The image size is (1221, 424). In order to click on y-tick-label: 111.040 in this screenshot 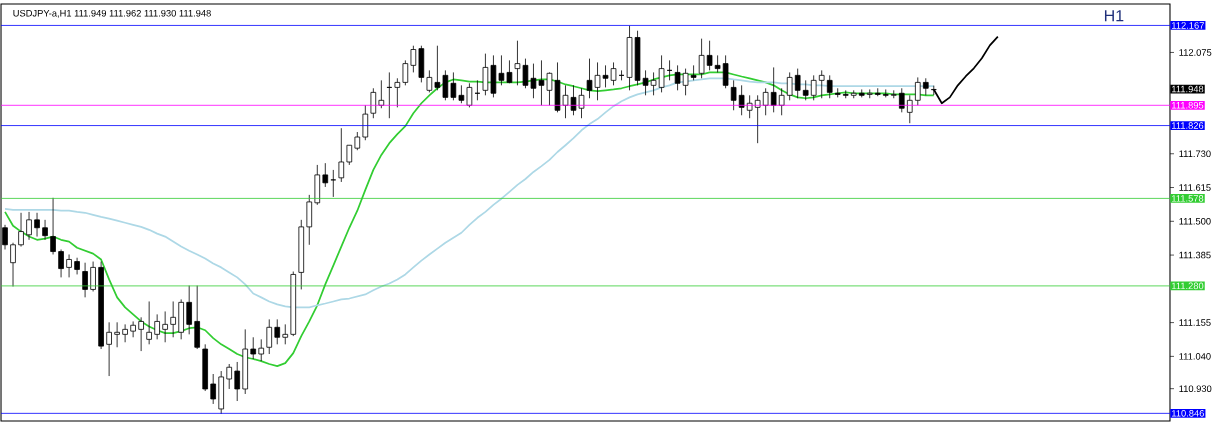, I will do `click(1195, 356)`.